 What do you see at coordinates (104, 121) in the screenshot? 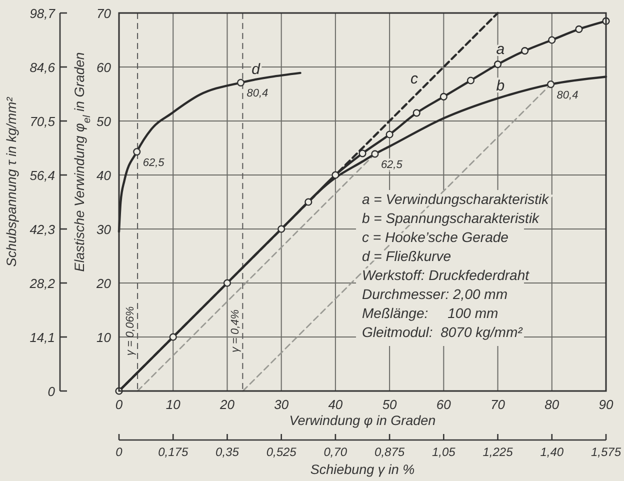
I see `y-tick-label: 50` at bounding box center [104, 121].